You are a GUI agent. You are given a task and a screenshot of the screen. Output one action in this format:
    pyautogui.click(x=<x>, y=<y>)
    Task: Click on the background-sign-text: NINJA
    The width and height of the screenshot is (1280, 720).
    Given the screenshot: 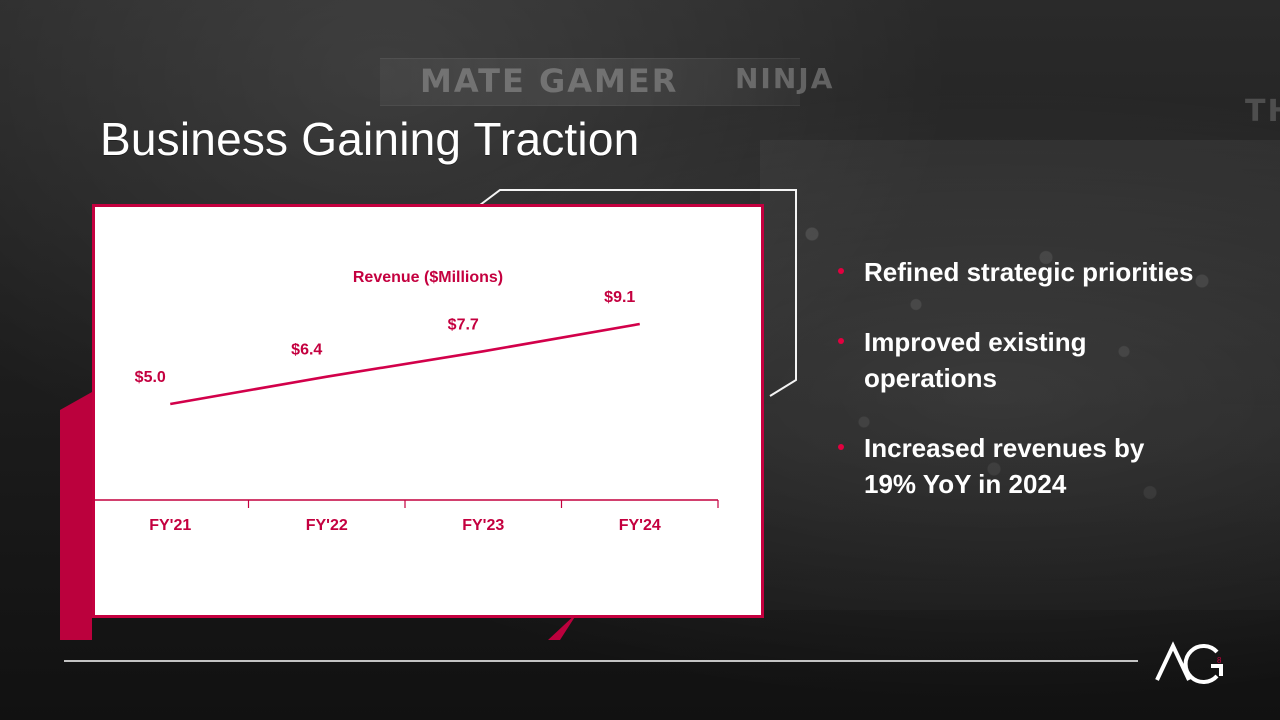 What is the action you would take?
    pyautogui.click(x=785, y=78)
    